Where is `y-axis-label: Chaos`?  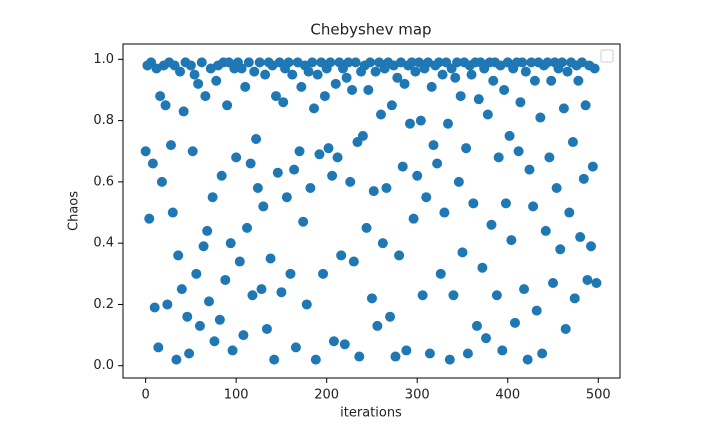 y-axis-label: Chaos is located at coordinates (74, 211).